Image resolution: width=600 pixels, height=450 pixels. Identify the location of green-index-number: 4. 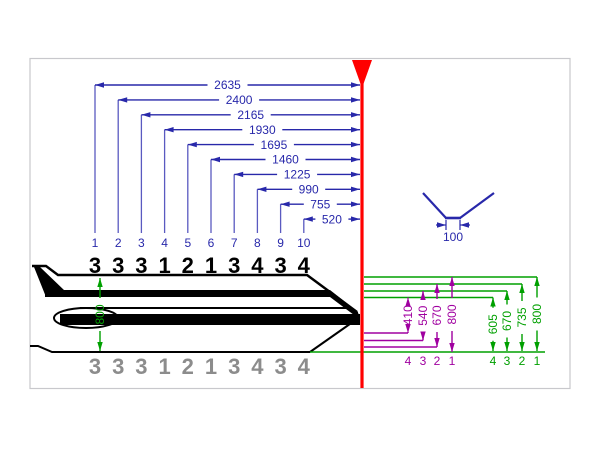
(493, 361).